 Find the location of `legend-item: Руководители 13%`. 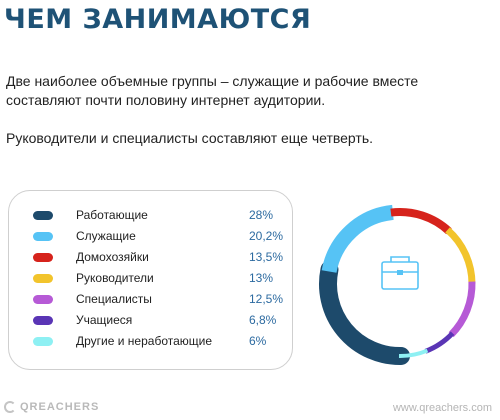

legend-item: Руководители 13% is located at coordinates (150, 279).